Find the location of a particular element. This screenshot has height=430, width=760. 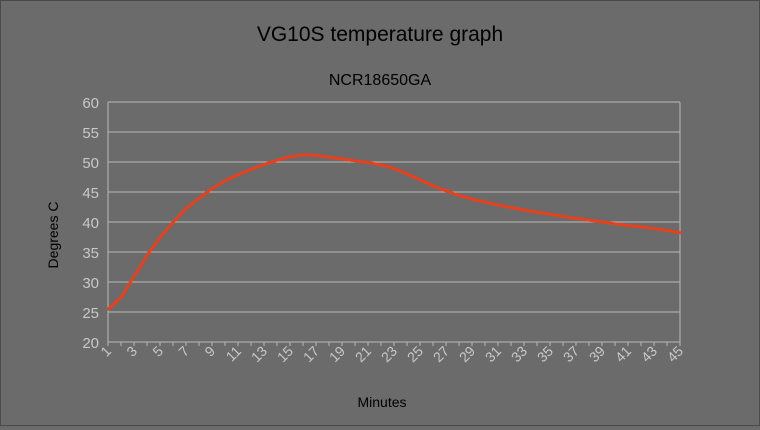

y-tick-label: 55 is located at coordinates (90, 133).